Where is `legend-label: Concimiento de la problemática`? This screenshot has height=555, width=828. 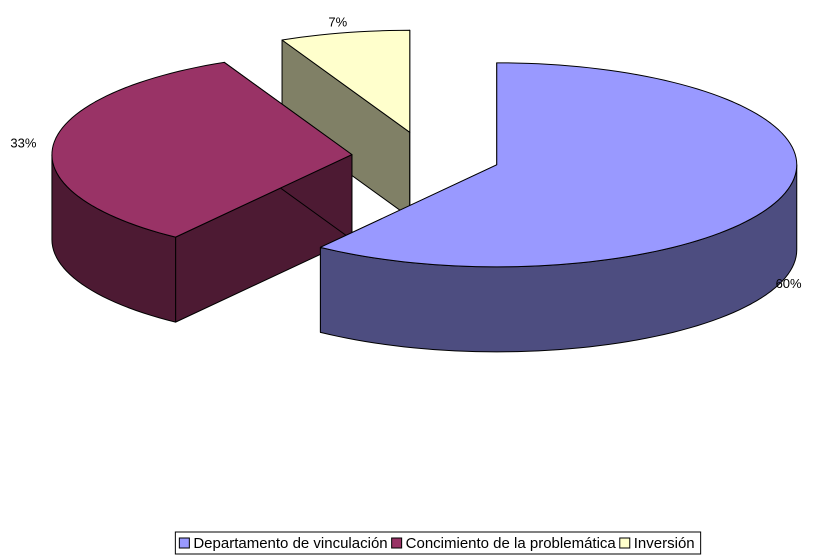
legend-label: Concimiento de la problemática is located at coordinates (511, 543).